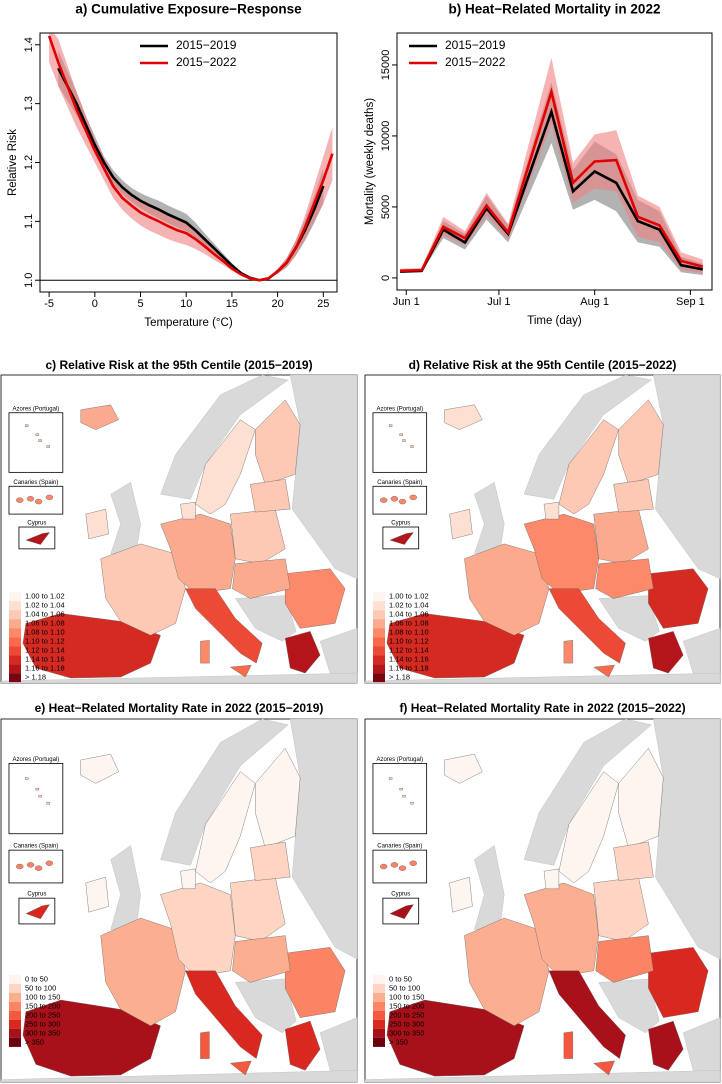 This screenshot has height=1084, width=722. I want to click on inset-frame, so click(400, 799).